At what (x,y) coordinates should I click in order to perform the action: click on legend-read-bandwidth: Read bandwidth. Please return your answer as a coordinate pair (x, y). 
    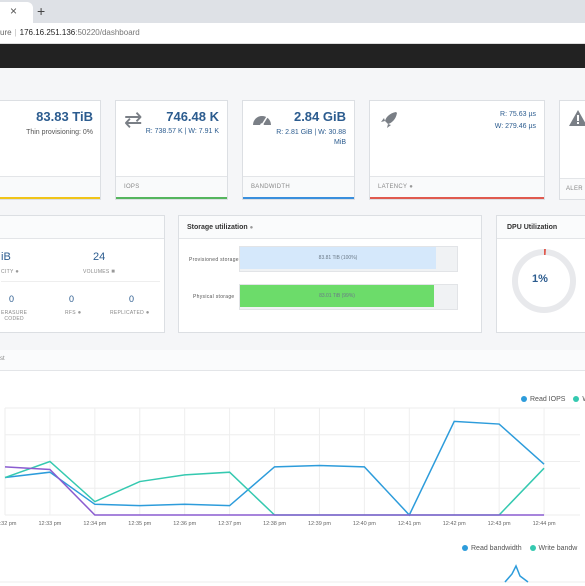
    Looking at the image, I should click on (496, 548).